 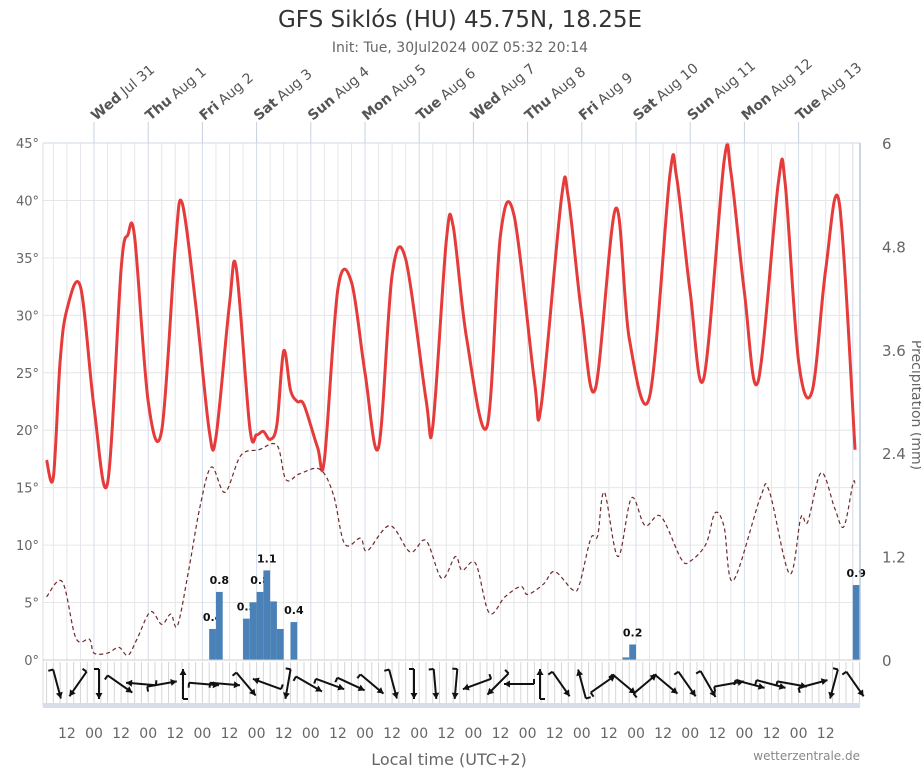 What do you see at coordinates (31, 661) in the screenshot?
I see `y-left-tick-label: 0°` at bounding box center [31, 661].